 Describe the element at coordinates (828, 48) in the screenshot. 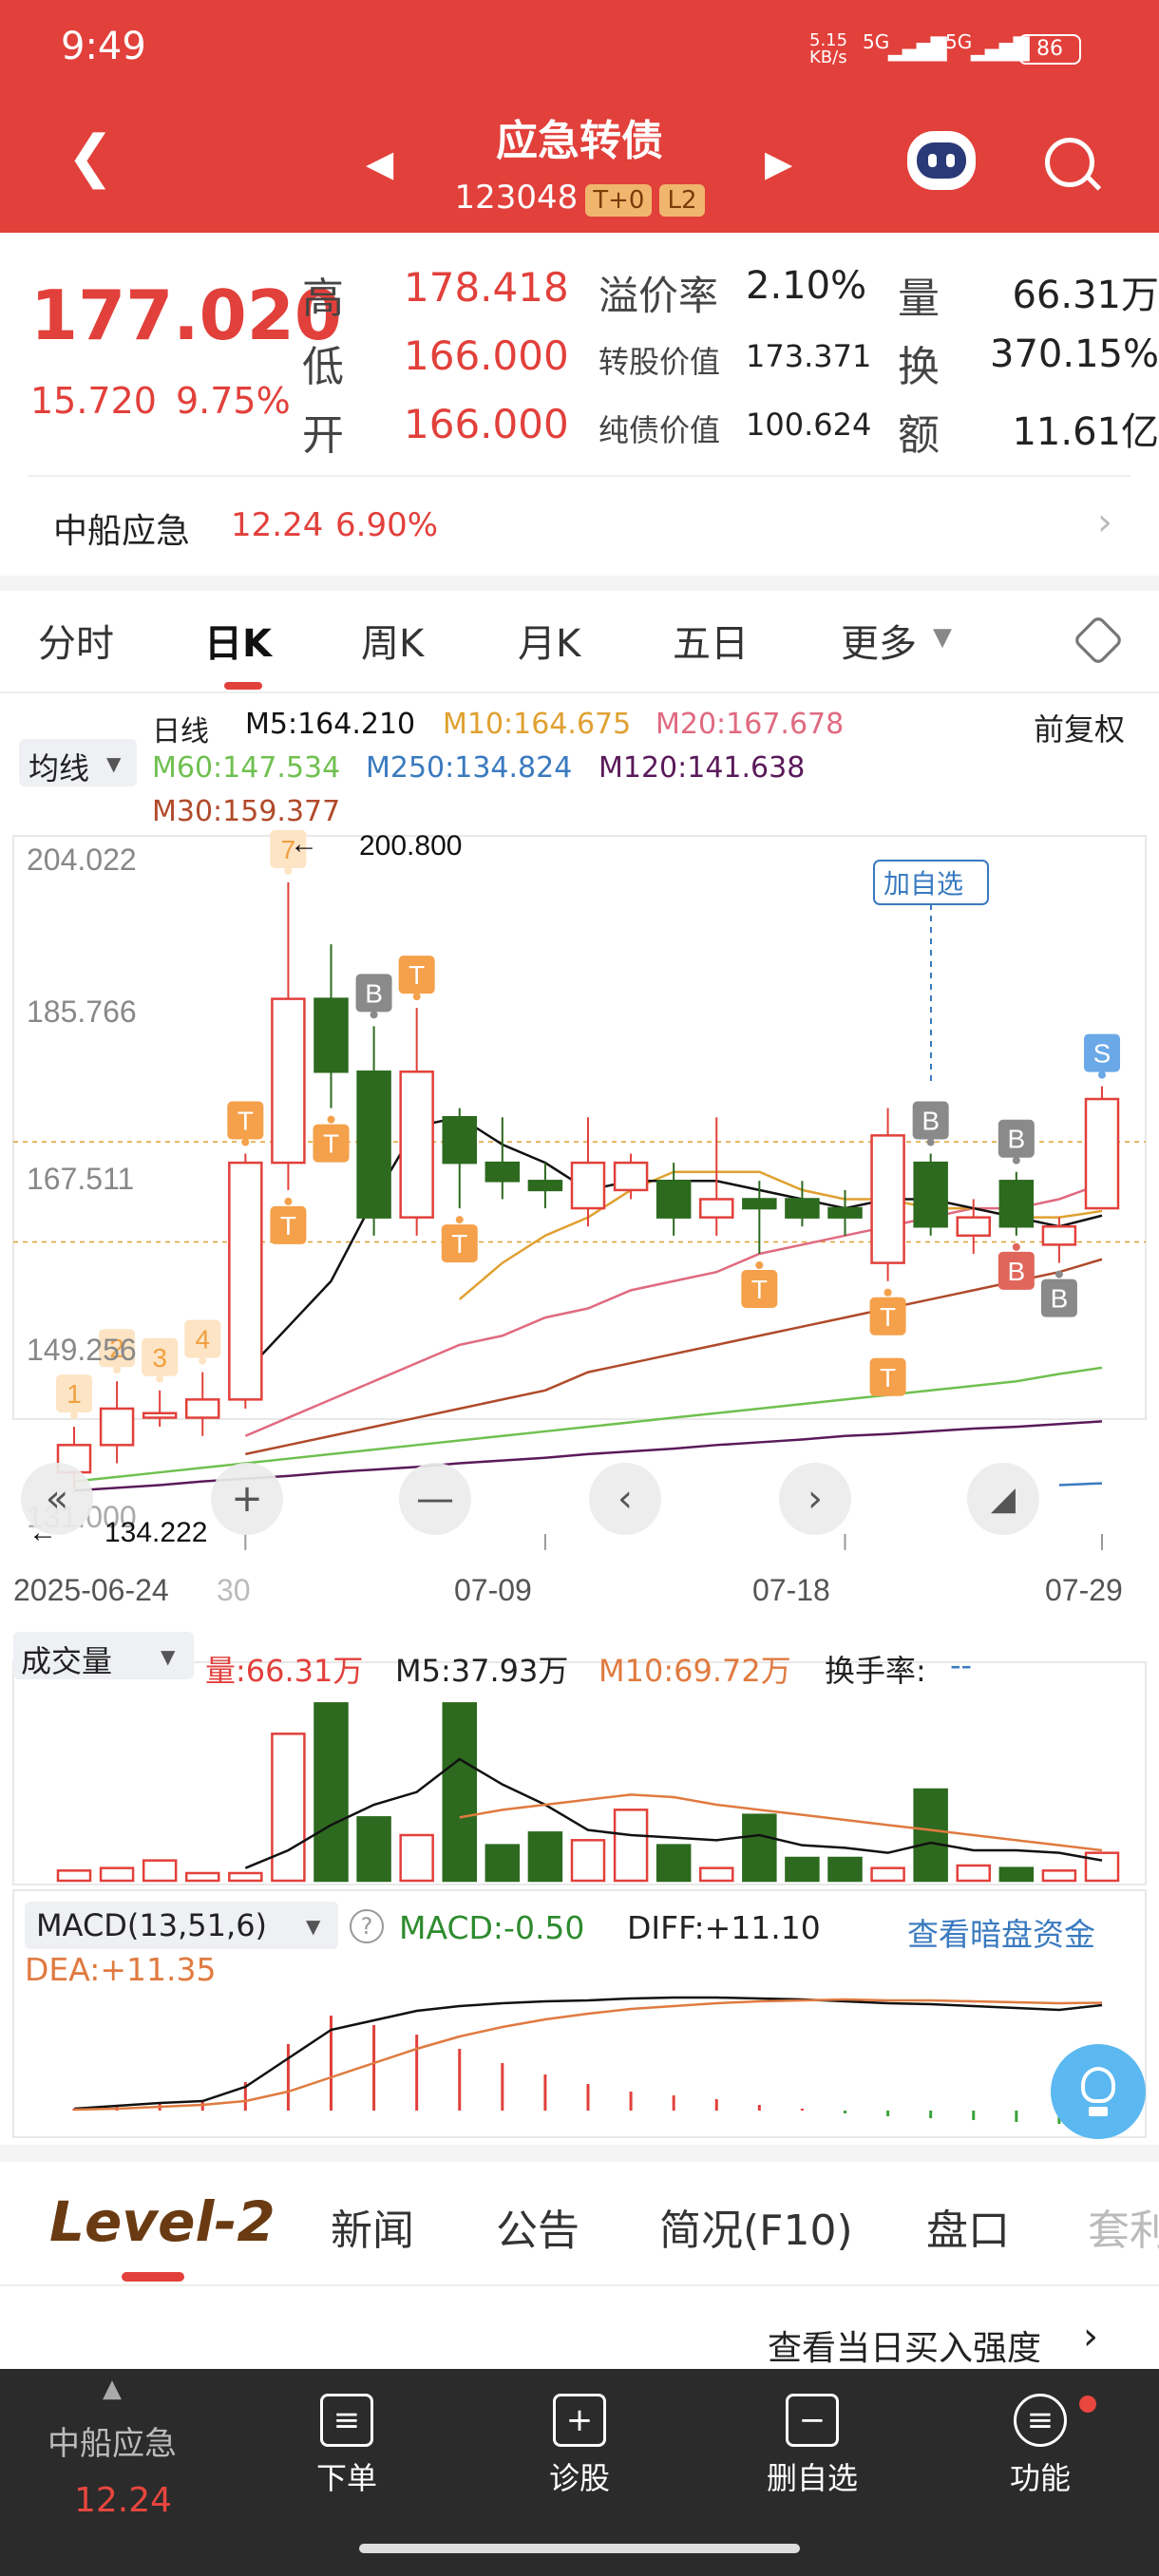

I see `net-speed: 5.15 KB/s` at that location.